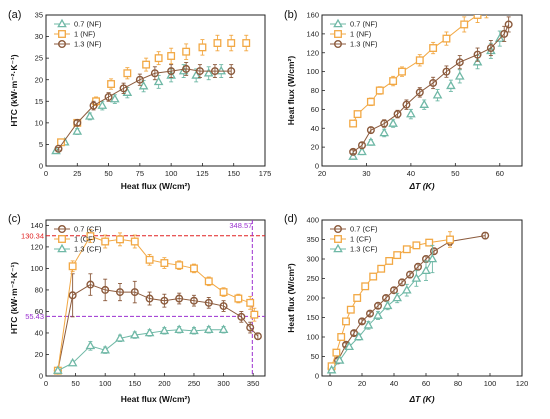 Image resolution: width=550 pixels, height=419 pixels. Describe the element at coordinates (39, 301) in the screenshot. I see `y-ticks-c: 0 20 40 60 80 100 120 140` at that location.